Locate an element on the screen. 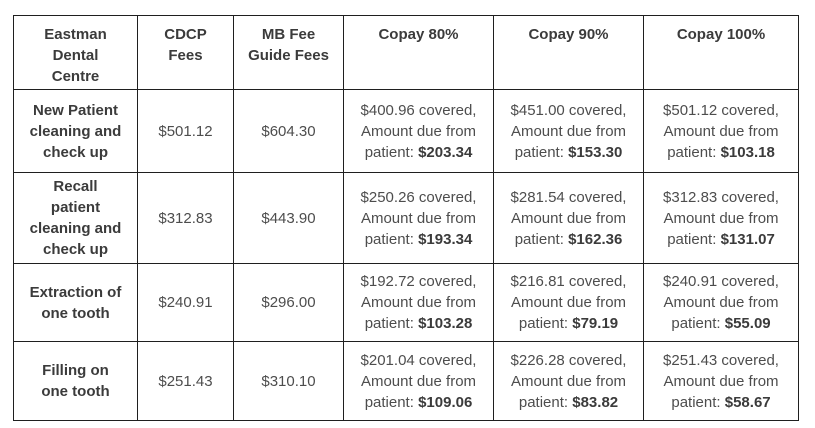  mb-fee-cell: $296.00 is located at coordinates (288, 302).